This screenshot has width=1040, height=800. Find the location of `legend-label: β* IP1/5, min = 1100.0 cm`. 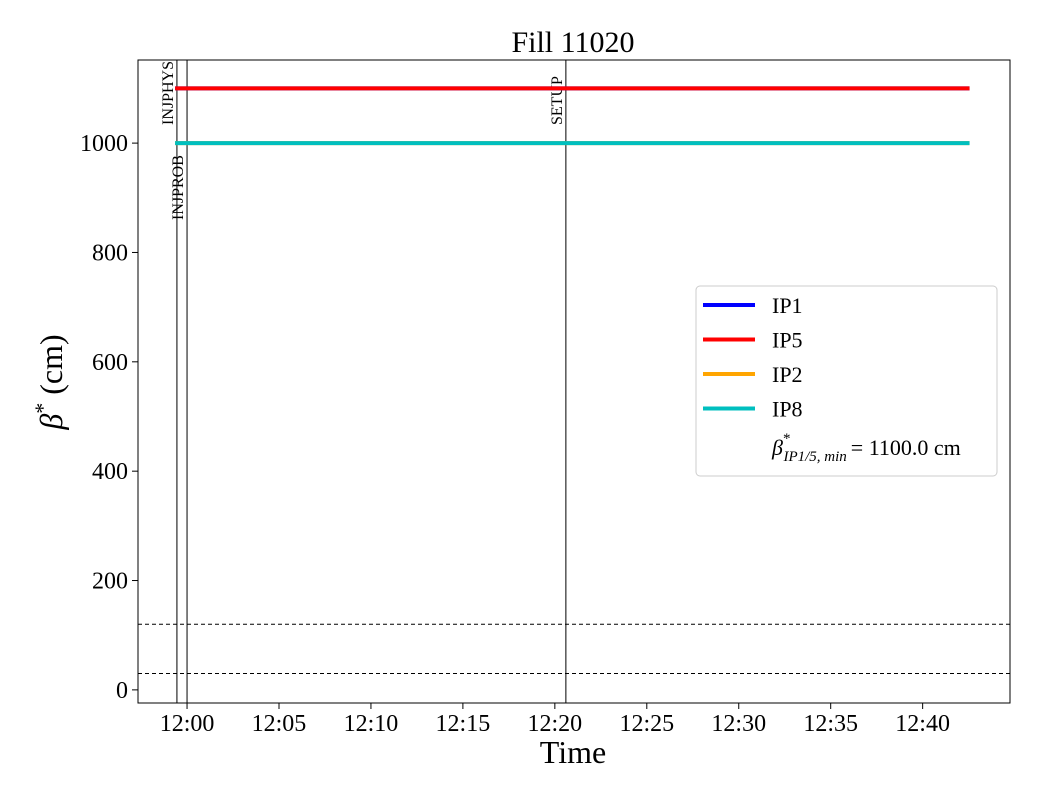

legend-label: β* IP1/5, min = 1100.0 cm is located at coordinates (866, 448).